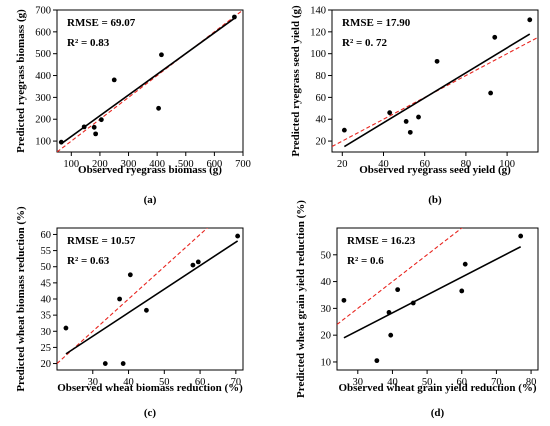 The image size is (550, 426). I want to click on r2-label: R² = 0.6, so click(365, 261).